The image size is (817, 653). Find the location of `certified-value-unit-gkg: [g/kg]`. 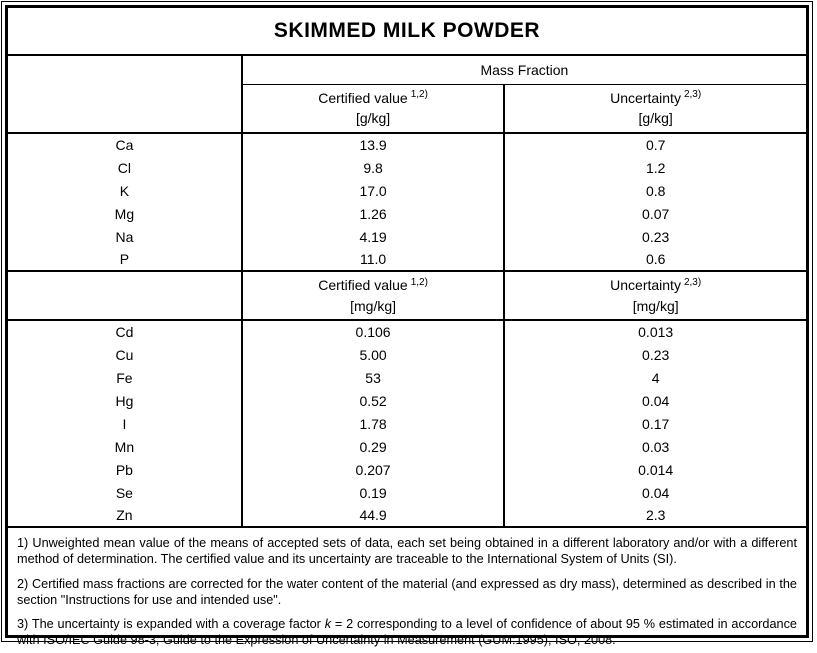

certified-value-unit-gkg: [g/kg] is located at coordinates (373, 118).